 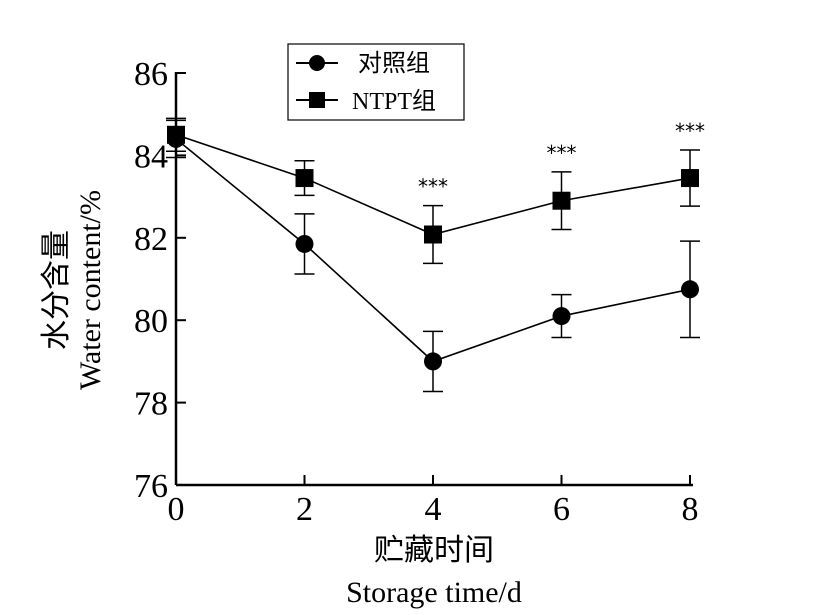 I want to click on y-tick-label: 78, so click(x=151, y=404).